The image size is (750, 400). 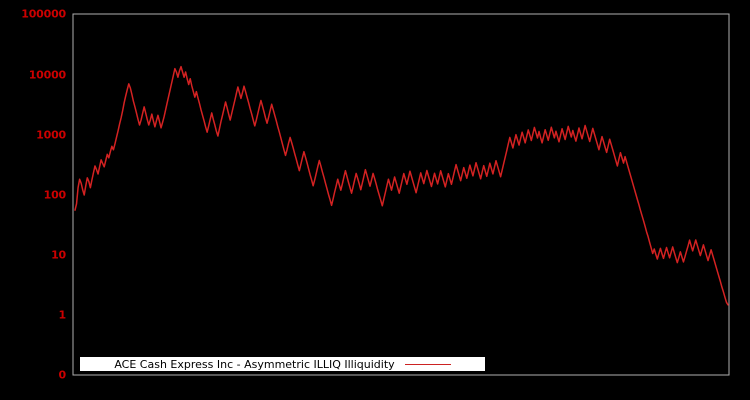 What do you see at coordinates (58, 255) in the screenshot?
I see `y-tick-label: 10` at bounding box center [58, 255].